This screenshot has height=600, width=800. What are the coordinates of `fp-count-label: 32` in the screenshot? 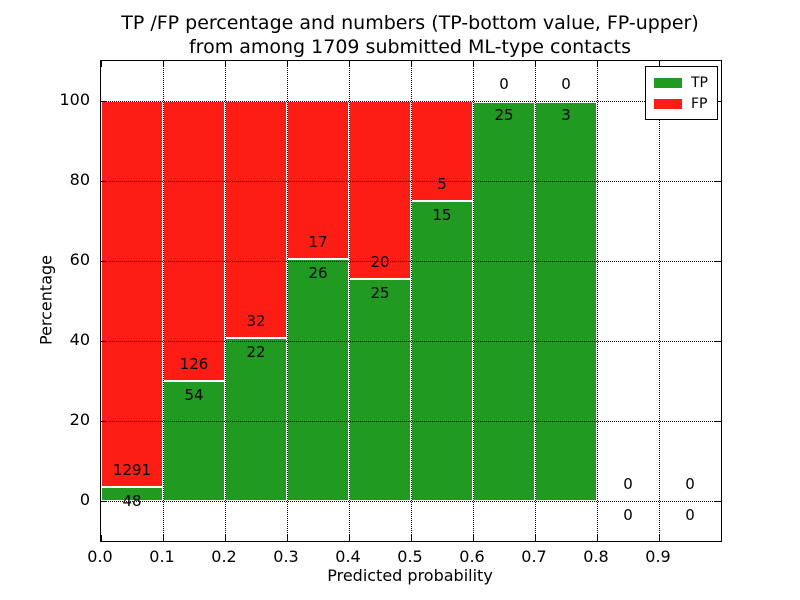 It's located at (256, 321).